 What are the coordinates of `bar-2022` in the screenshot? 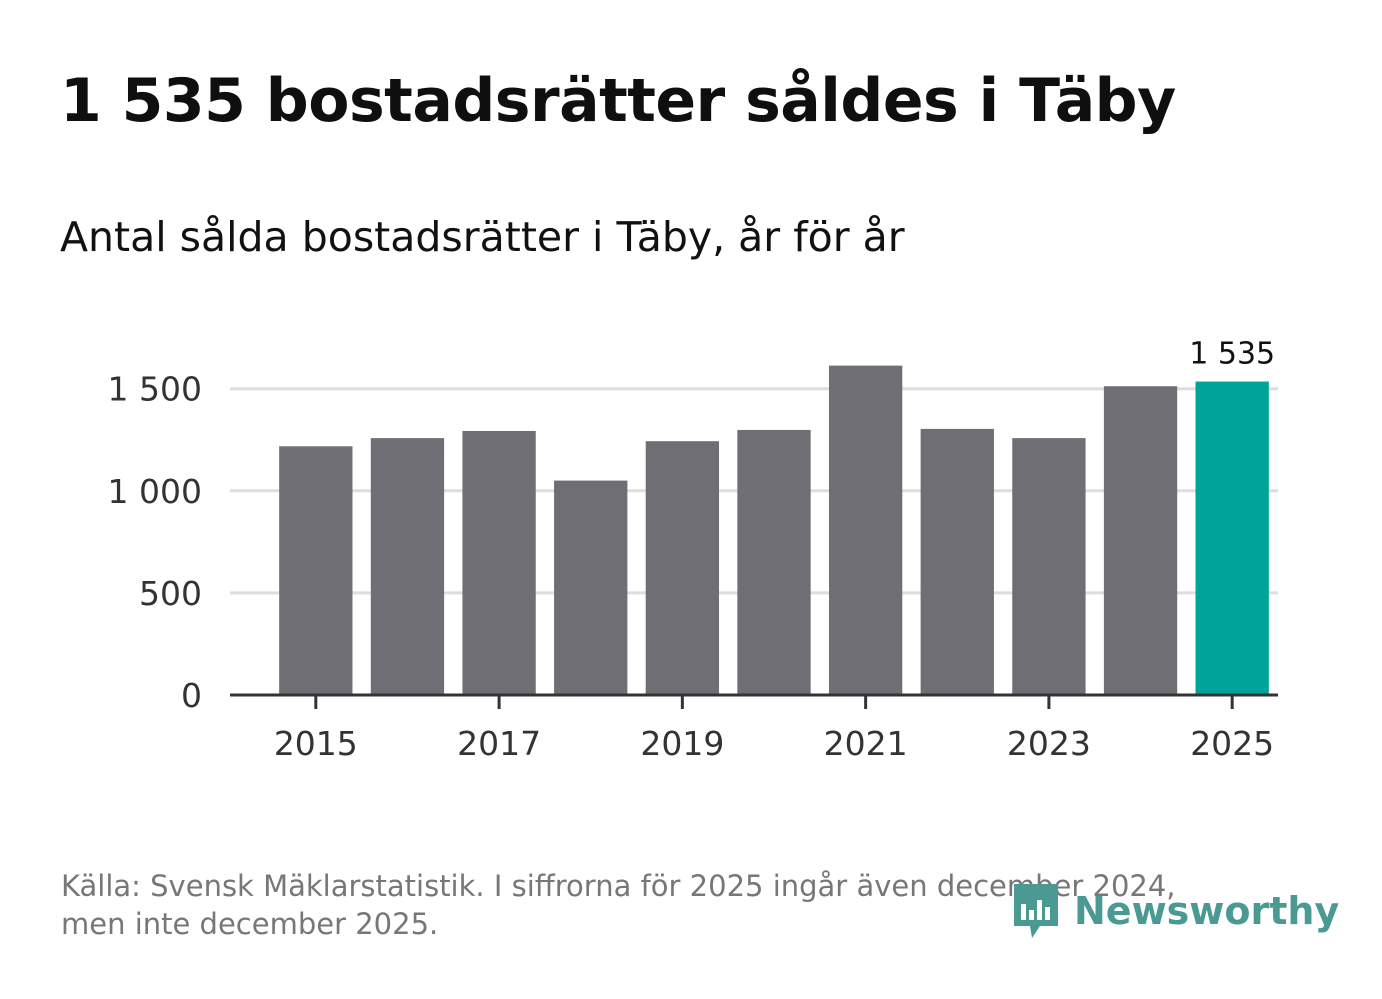 It's located at (957, 561).